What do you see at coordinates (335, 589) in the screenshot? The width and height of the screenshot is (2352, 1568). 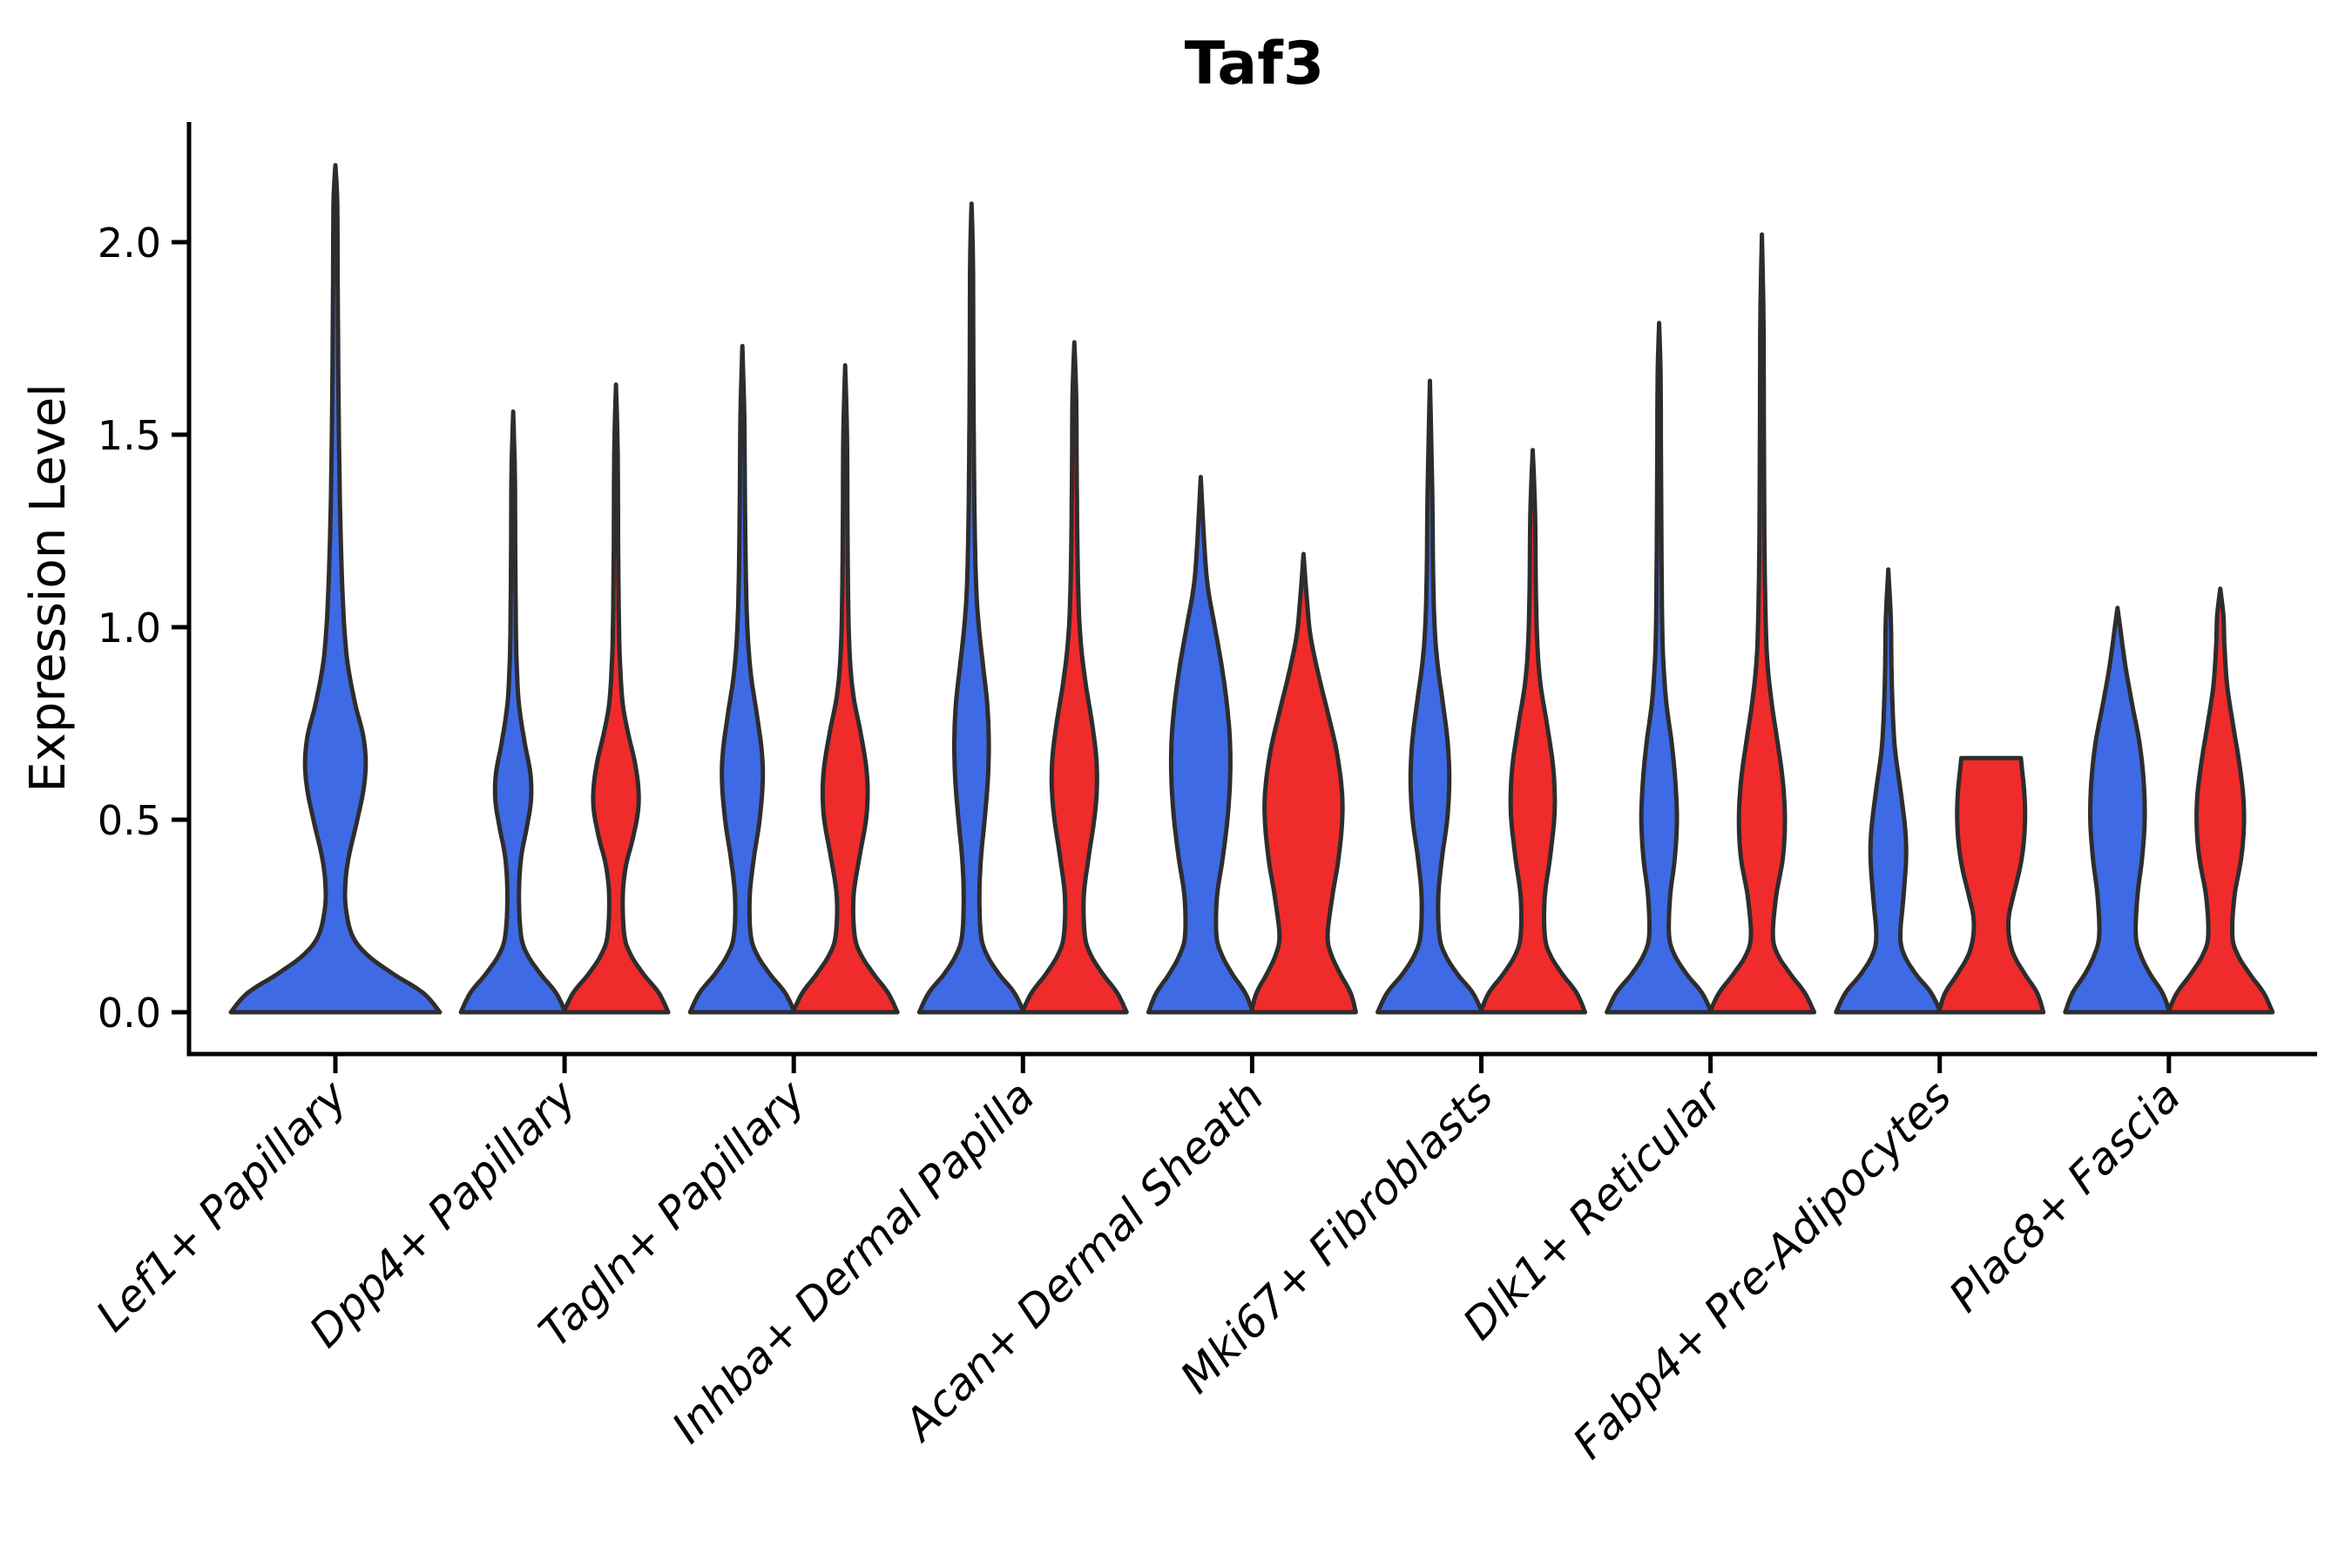 I see `violin-lef1-papillary-blue` at bounding box center [335, 589].